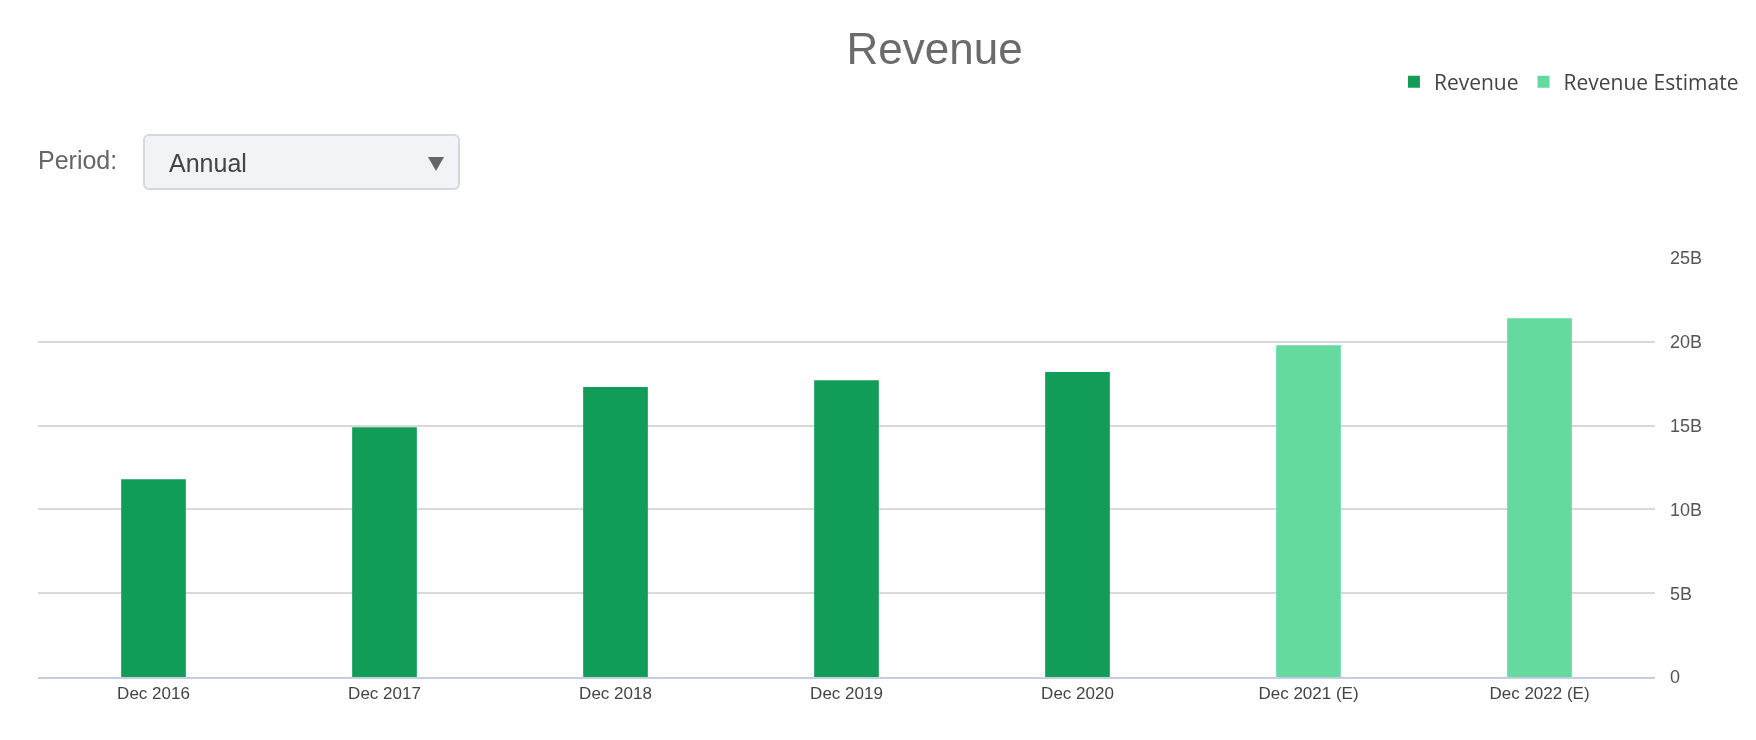  Describe the element at coordinates (1308, 694) in the screenshot. I see `x-tick-label: Dec 2021 (E)` at that location.